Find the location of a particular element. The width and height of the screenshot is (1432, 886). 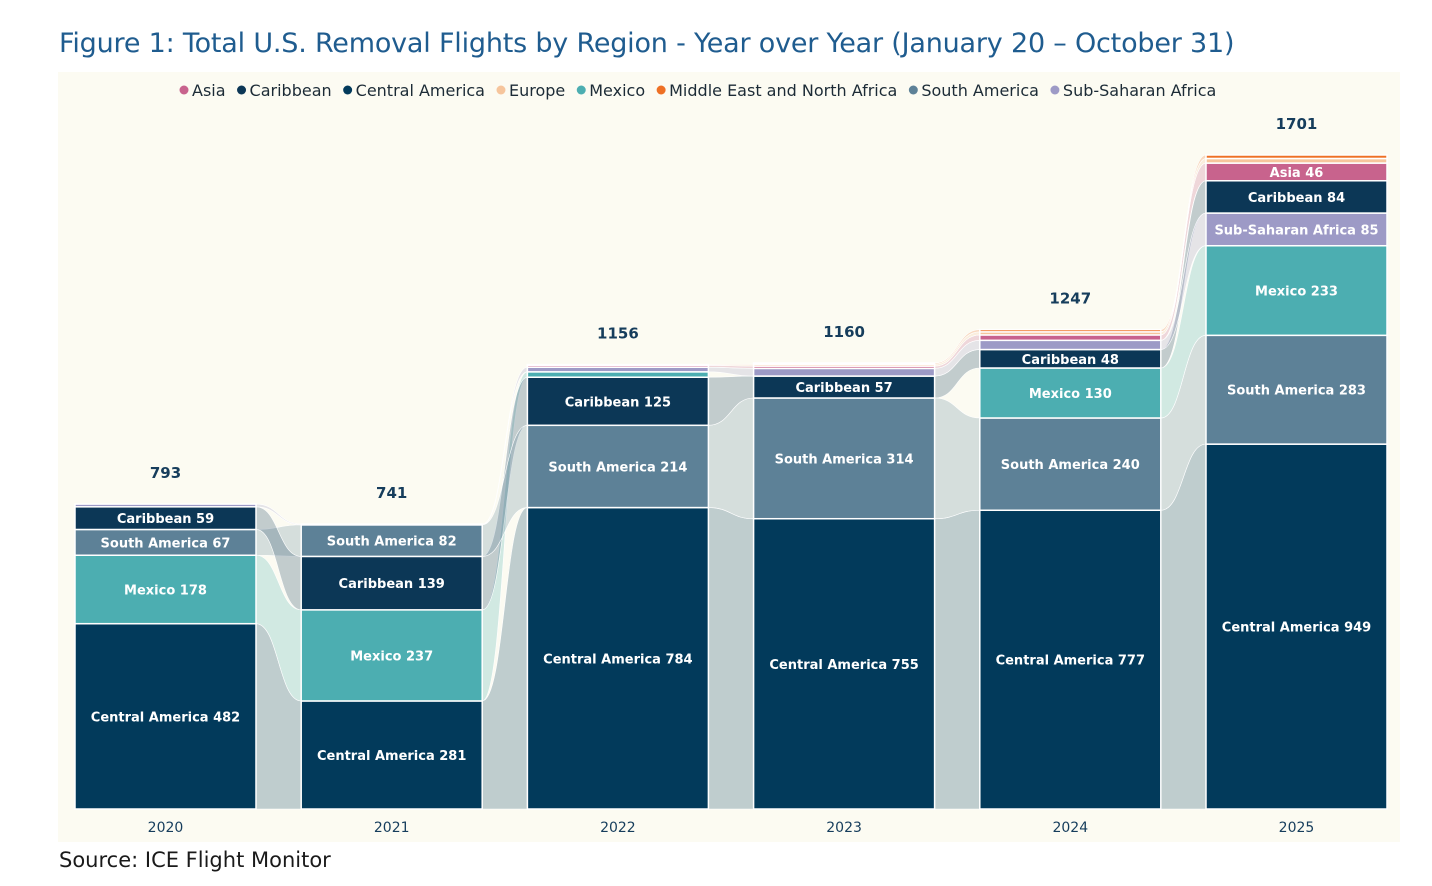

segment-central-america-2025 is located at coordinates (1296, 626).